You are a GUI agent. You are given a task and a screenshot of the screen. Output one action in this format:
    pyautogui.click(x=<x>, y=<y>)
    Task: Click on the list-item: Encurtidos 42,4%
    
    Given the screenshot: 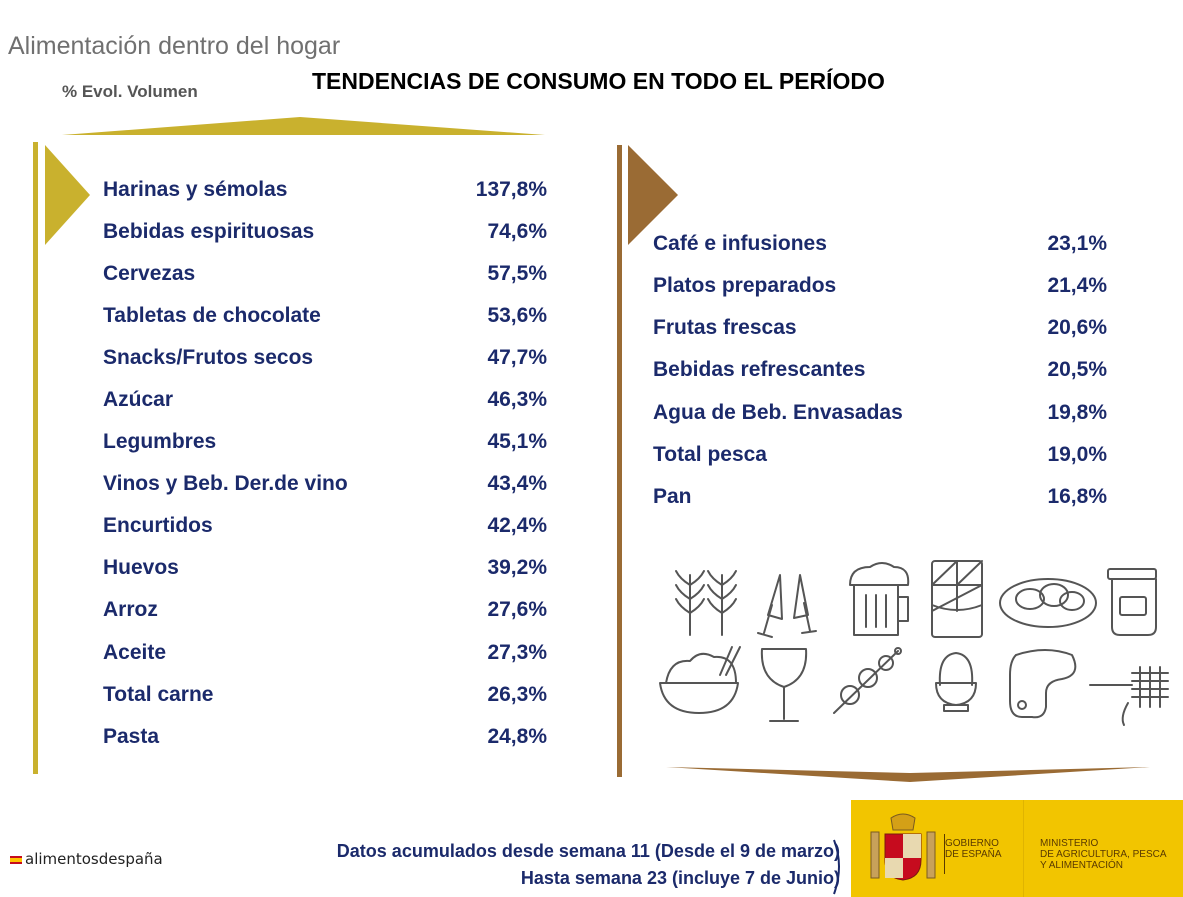 What is the action you would take?
    pyautogui.click(x=328, y=526)
    